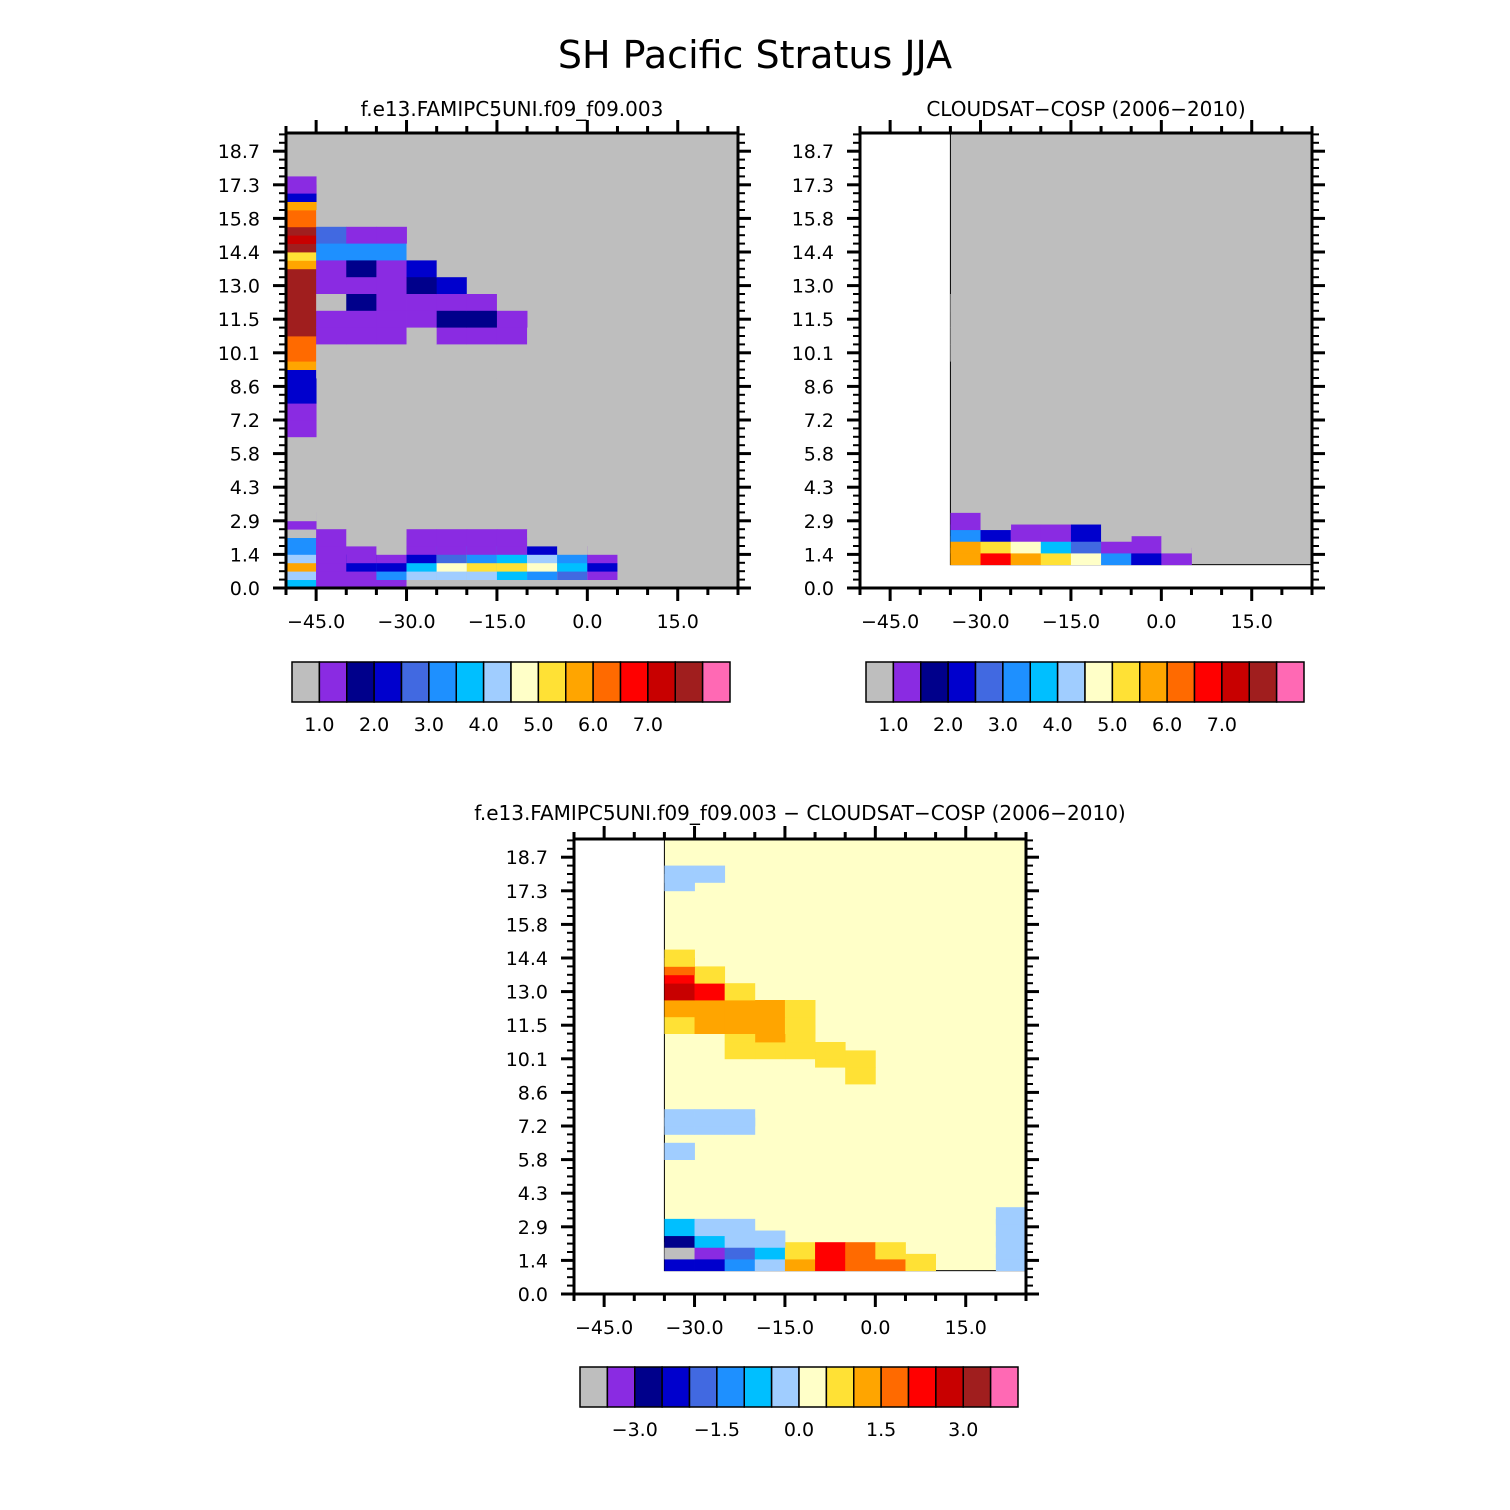 Image resolution: width=1510 pixels, height=1510 pixels. I want to click on y-tick-label: 1.4, so click(819, 555).